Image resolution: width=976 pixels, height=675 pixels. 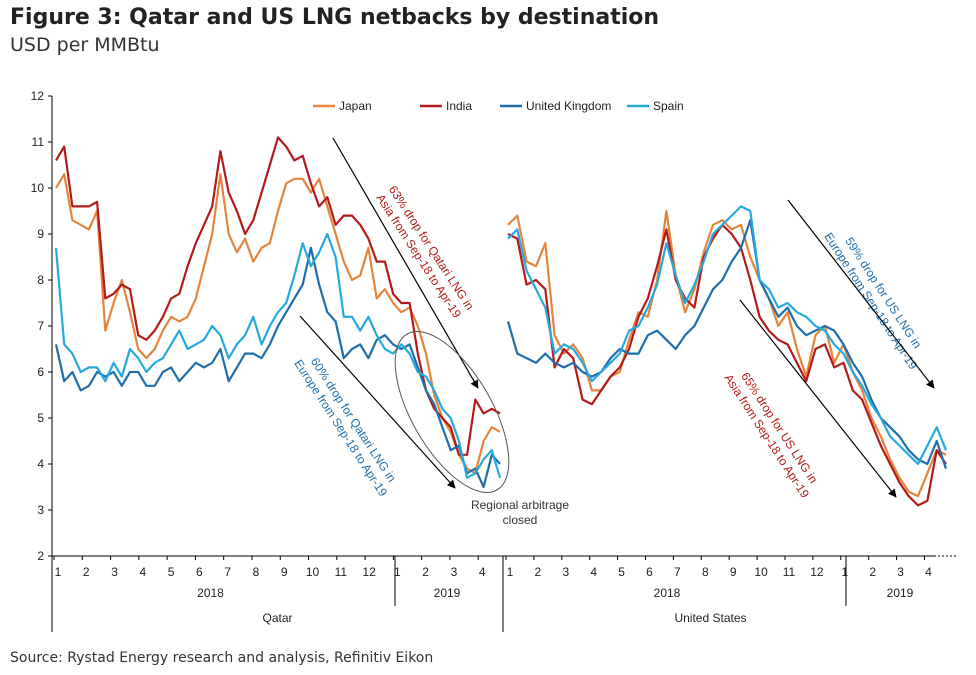 I want to click on group-label: Qatar, so click(x=277, y=618).